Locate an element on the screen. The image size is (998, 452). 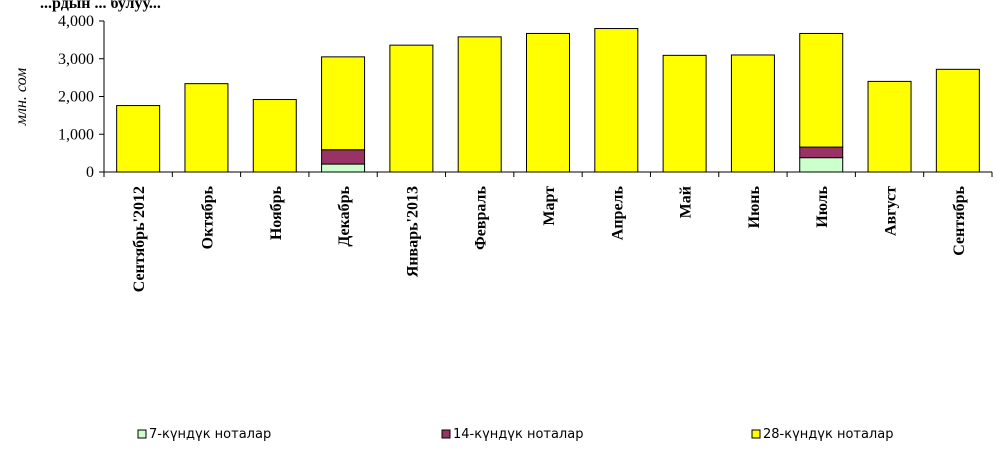
x-tick-label: Декабрь is located at coordinates (344, 215).